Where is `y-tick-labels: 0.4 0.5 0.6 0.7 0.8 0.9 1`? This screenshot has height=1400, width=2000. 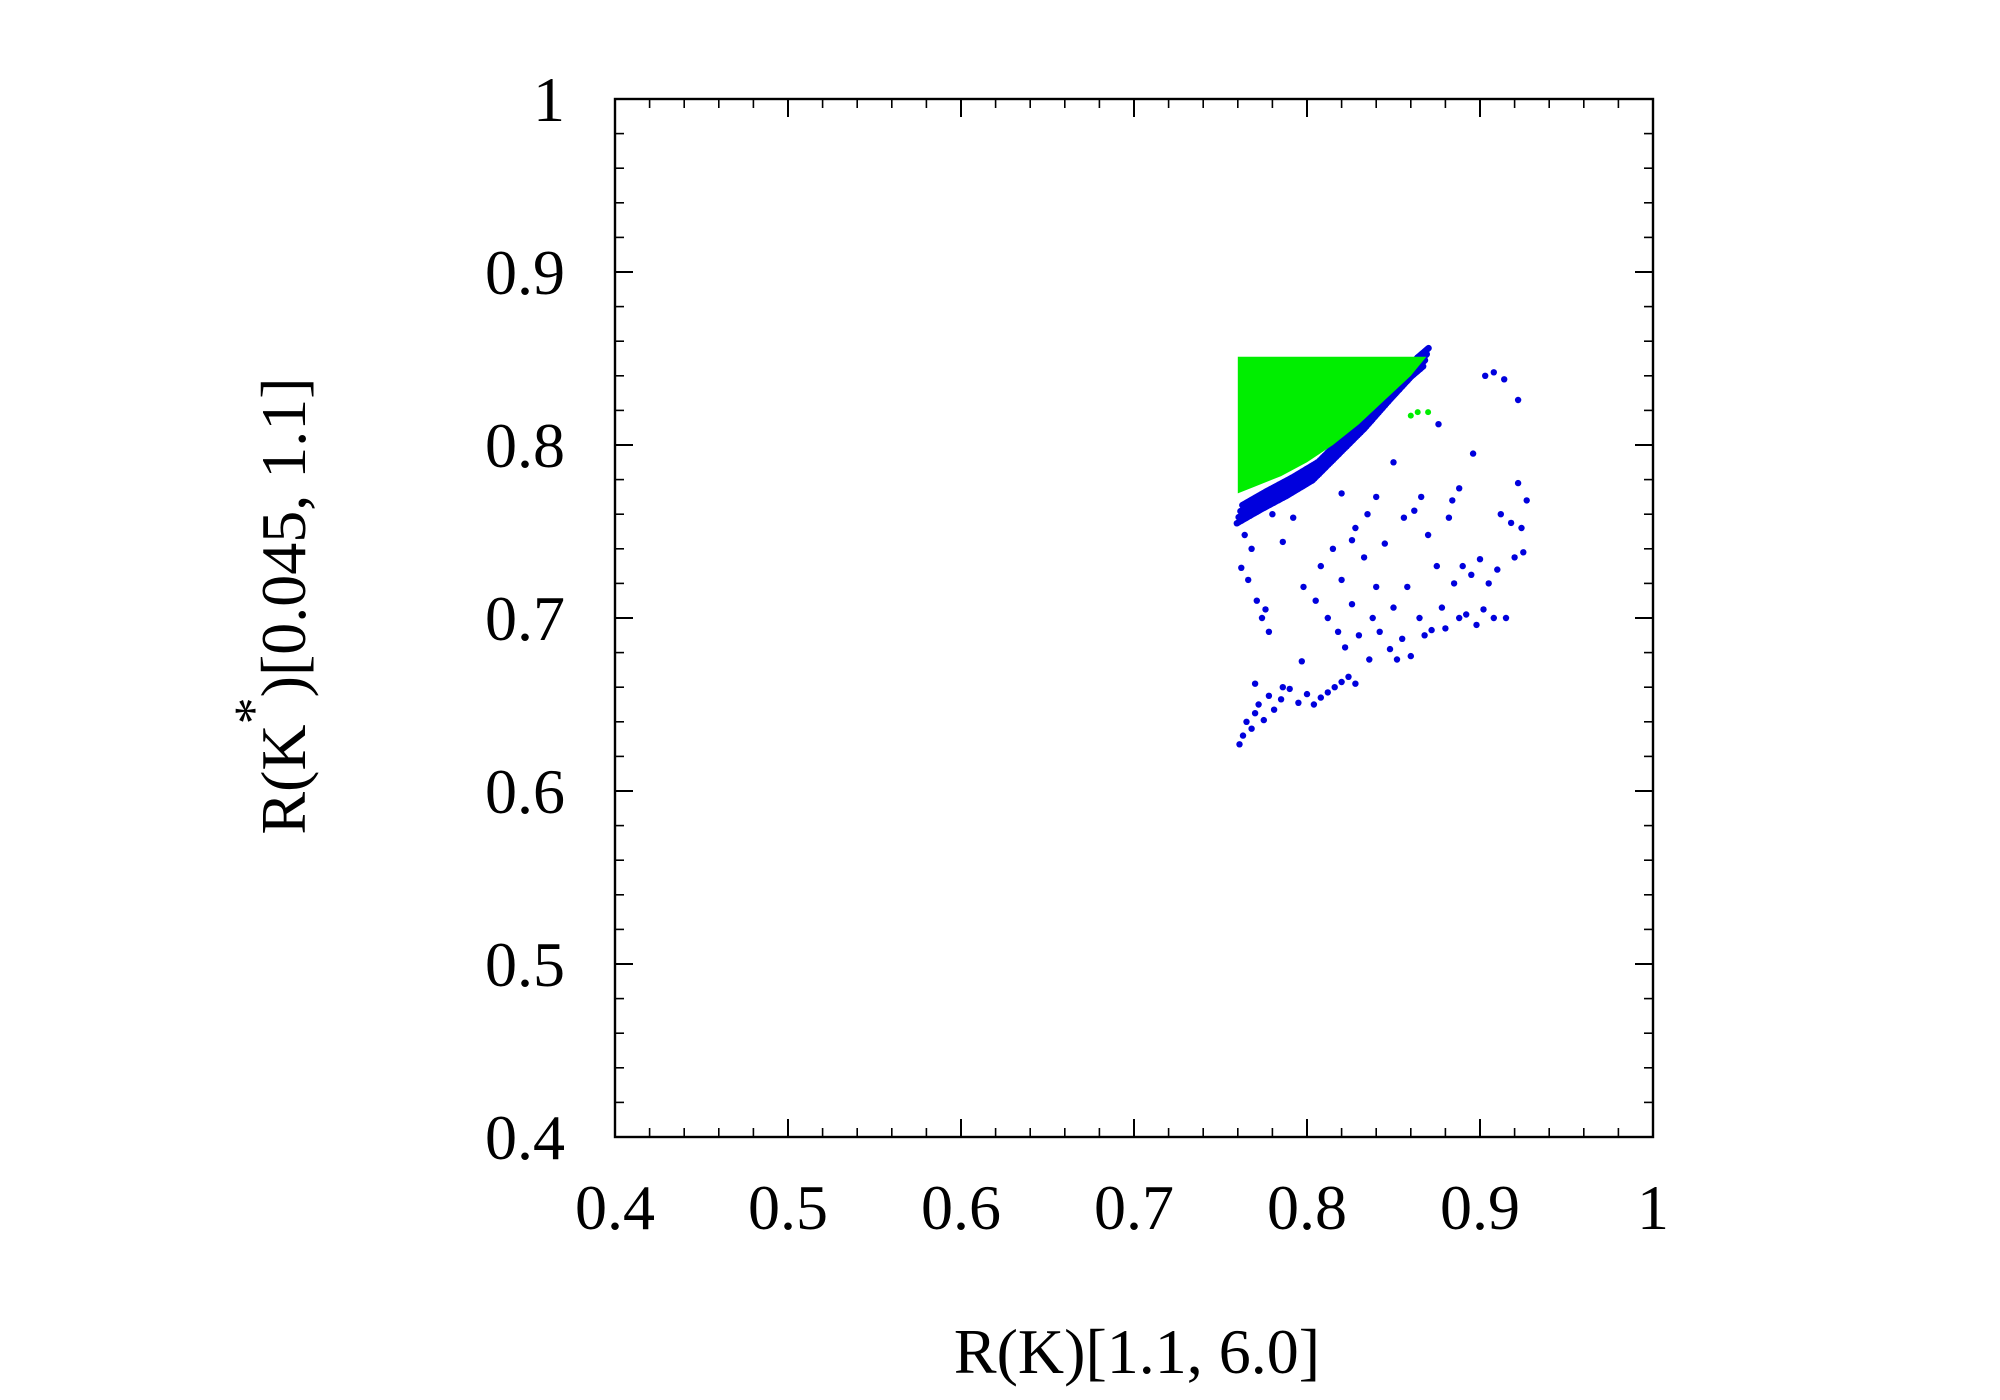 y-tick-labels: 0.4 0.5 0.6 0.7 0.8 0.9 1 is located at coordinates (525, 618).